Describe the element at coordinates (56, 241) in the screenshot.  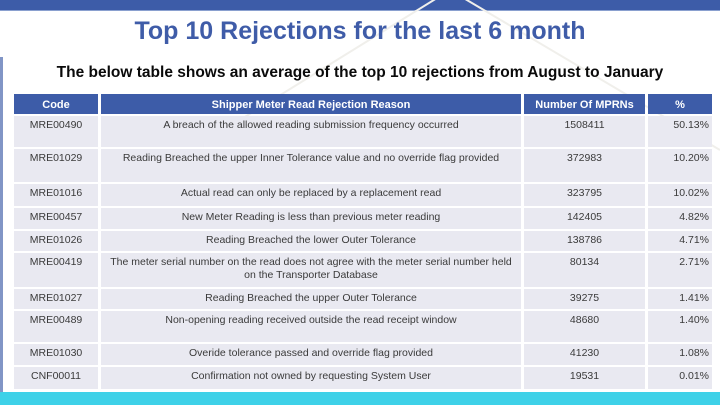
I see `cell-code: MRE01026` at that location.